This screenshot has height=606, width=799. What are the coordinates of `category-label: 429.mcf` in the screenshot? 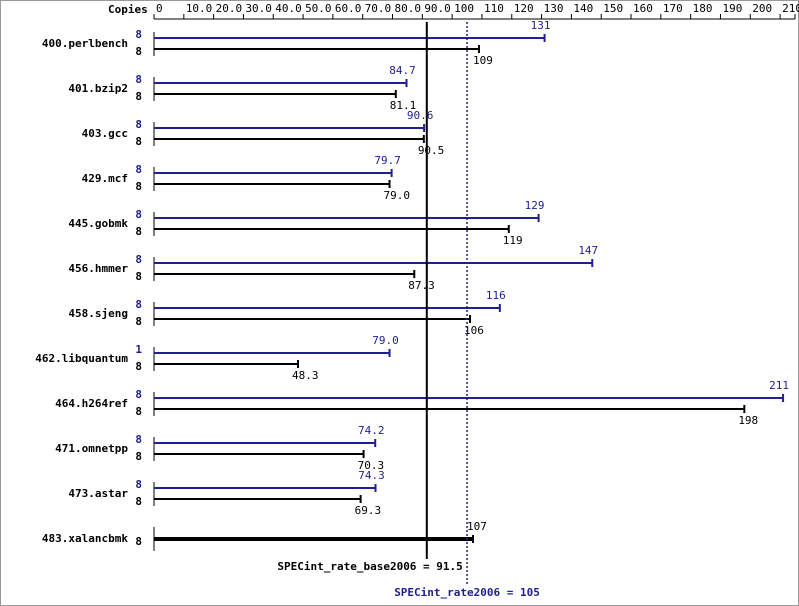 It's located at (105, 178).